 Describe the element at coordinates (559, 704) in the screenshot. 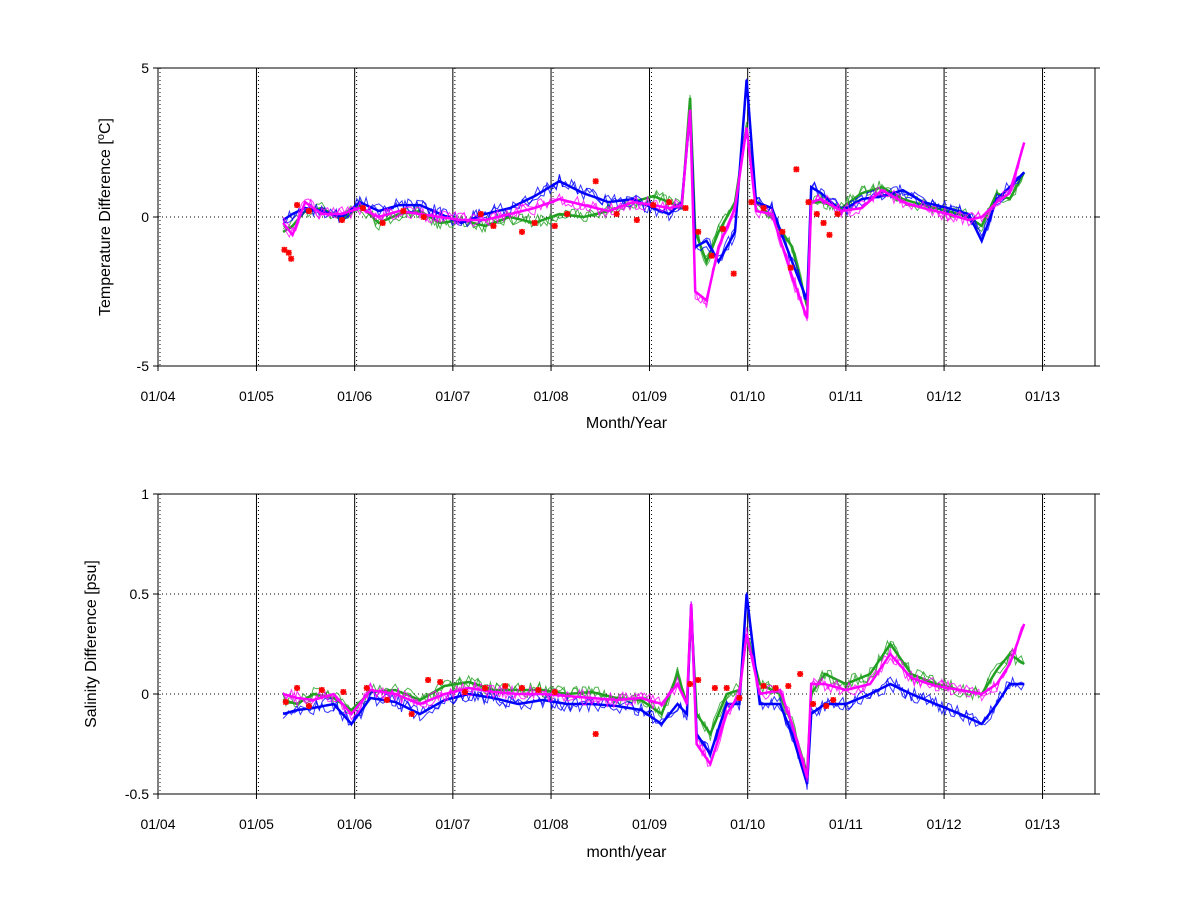

I see `salinity-marker-layer` at that location.